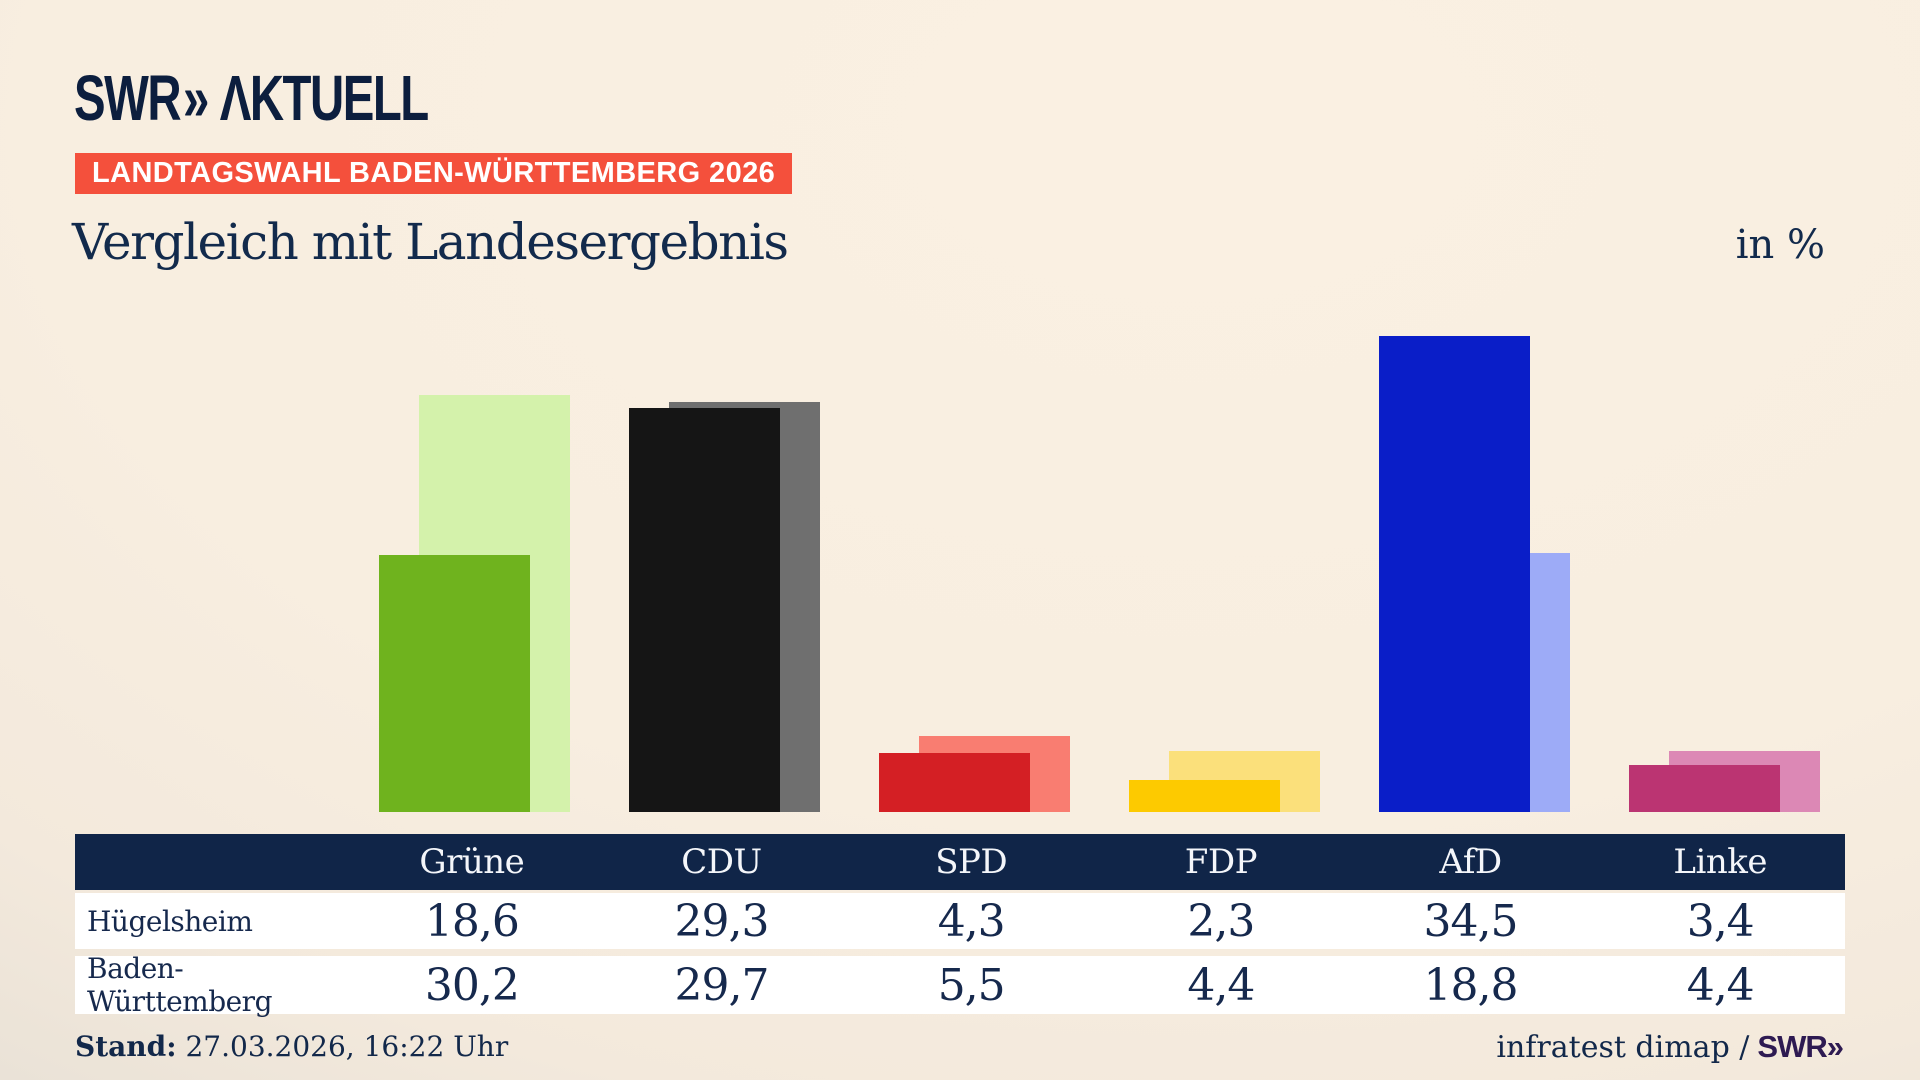 This screenshot has width=1920, height=1080. I want to click on table-row-baden-wuerttemberg: Baden-Württemberg 30,2 29,7 5,5 4,4 18,8 4,4, so click(960, 985).